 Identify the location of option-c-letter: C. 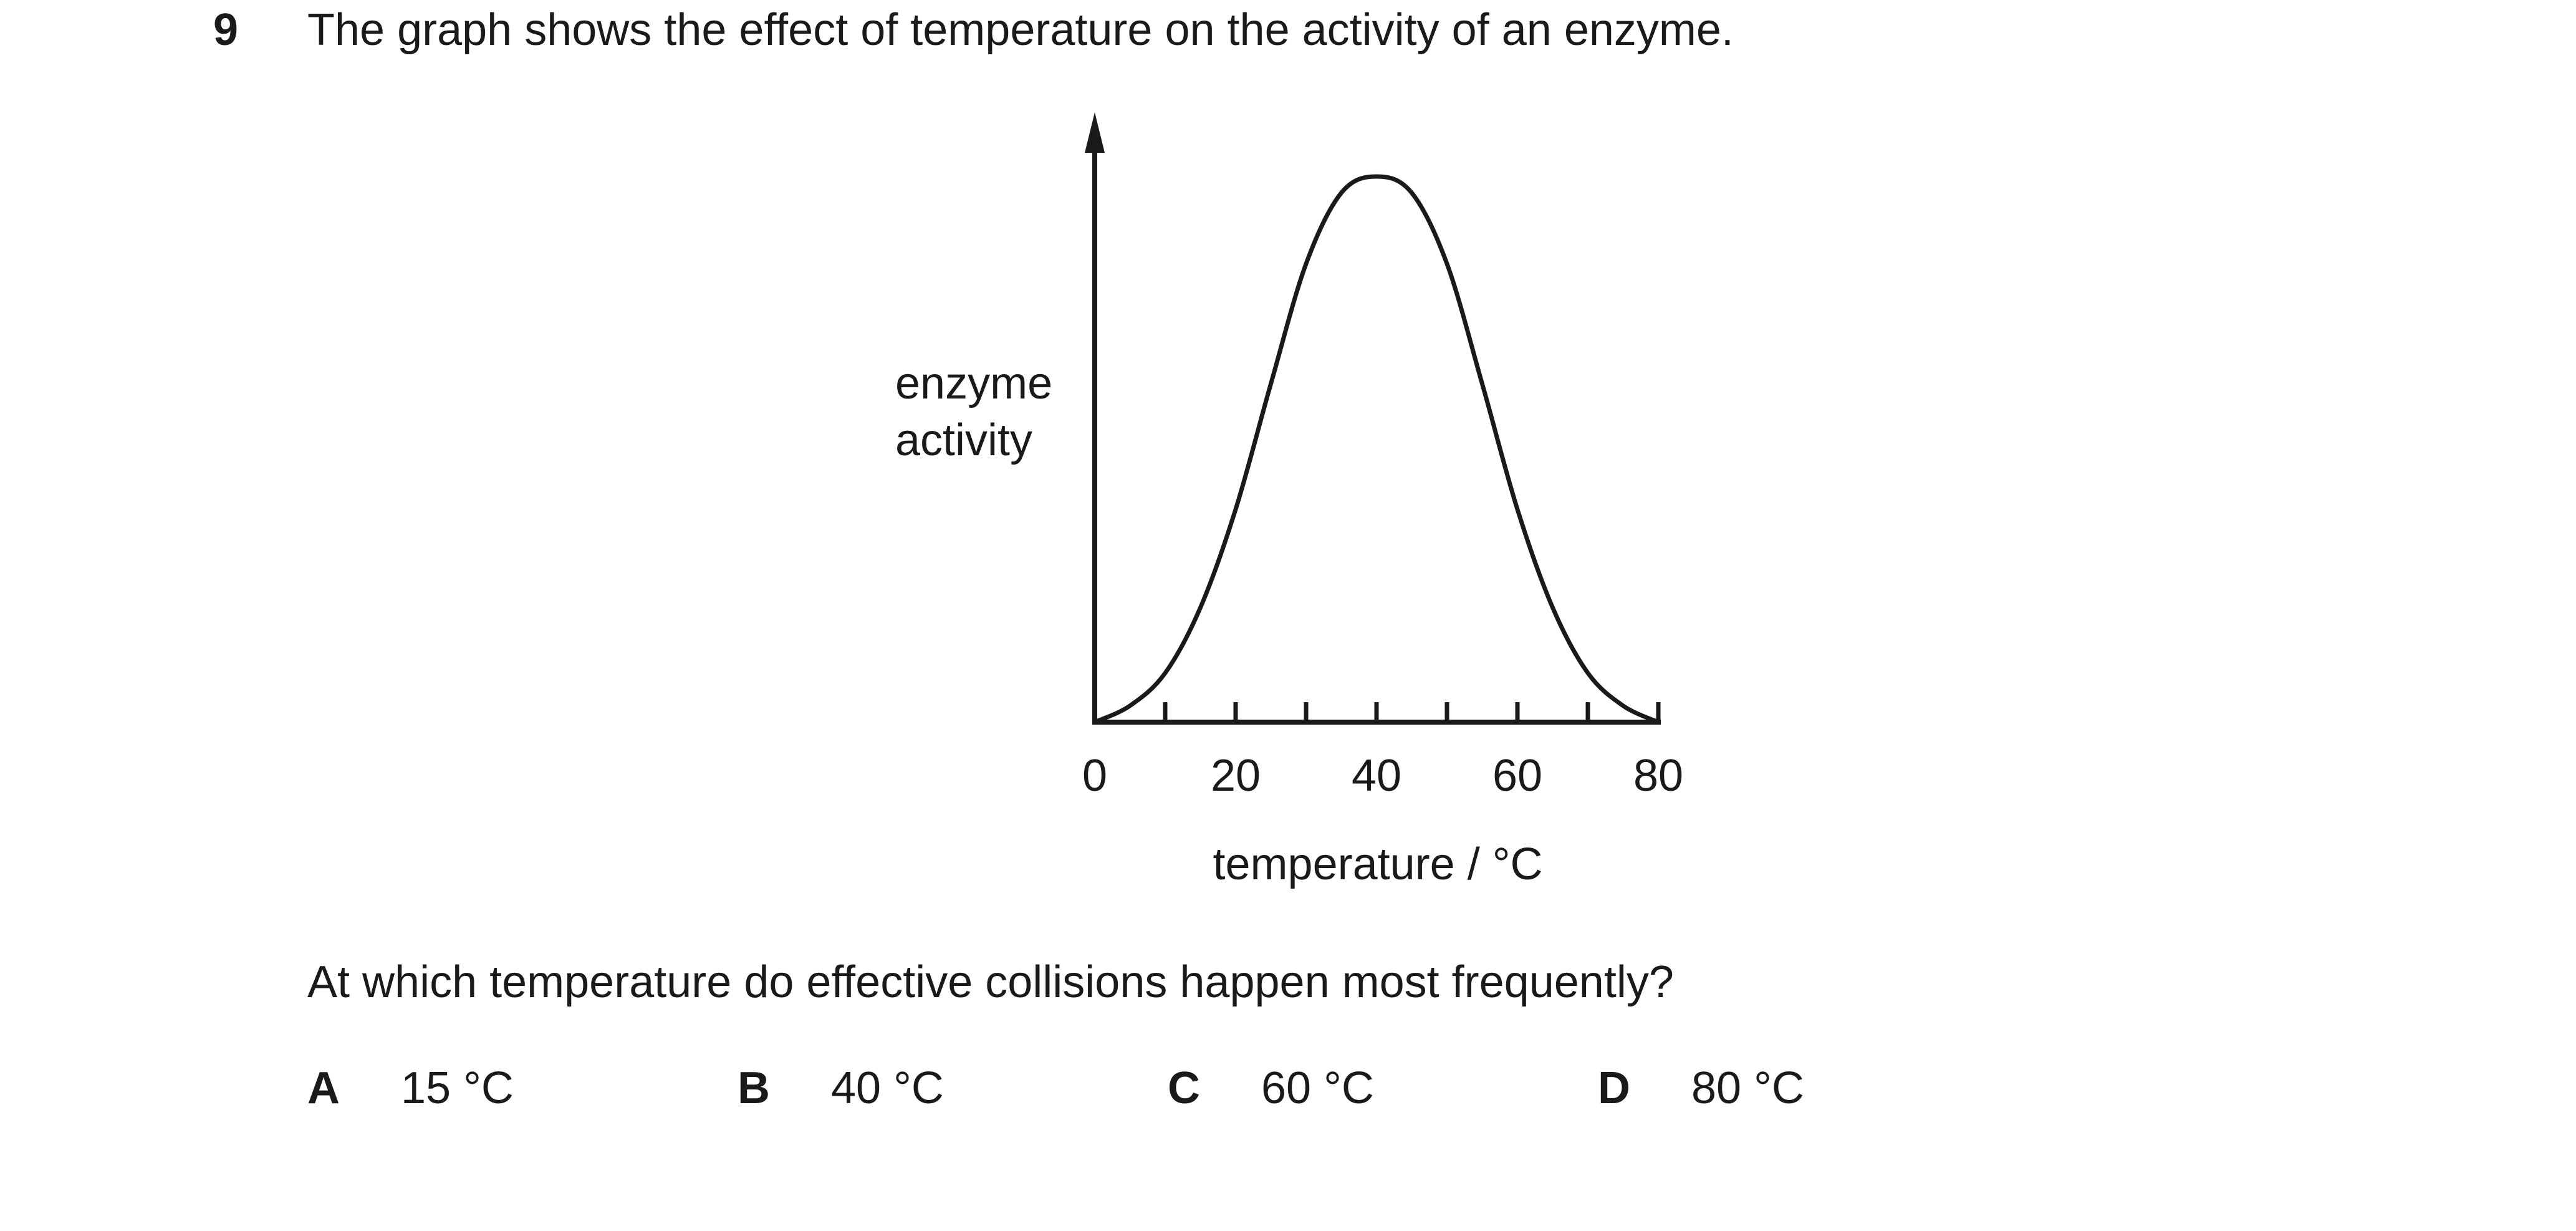
(1184, 1088).